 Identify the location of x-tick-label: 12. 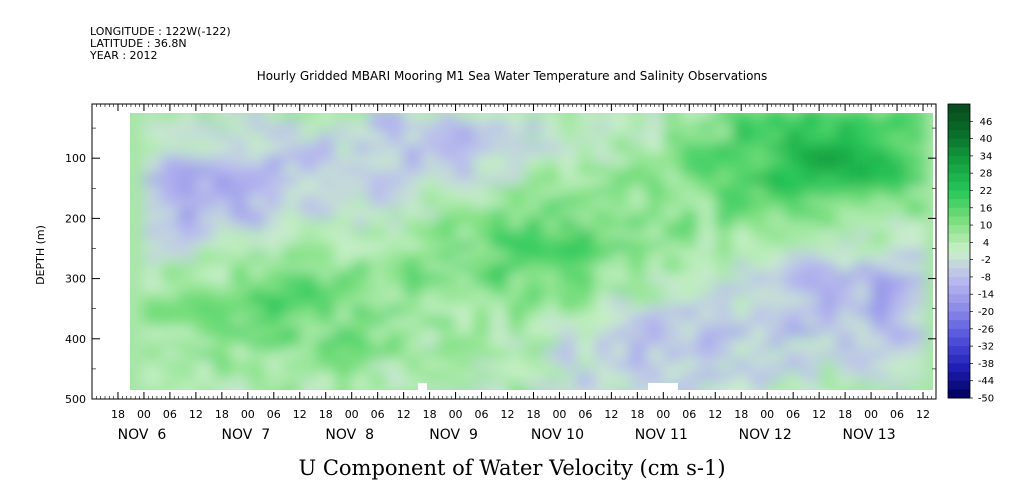
(300, 414).